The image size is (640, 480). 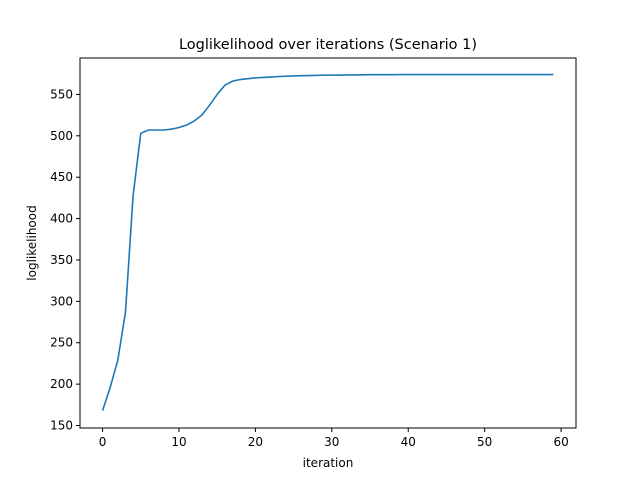 What do you see at coordinates (408, 442) in the screenshot?
I see `x-tick-label: 40` at bounding box center [408, 442].